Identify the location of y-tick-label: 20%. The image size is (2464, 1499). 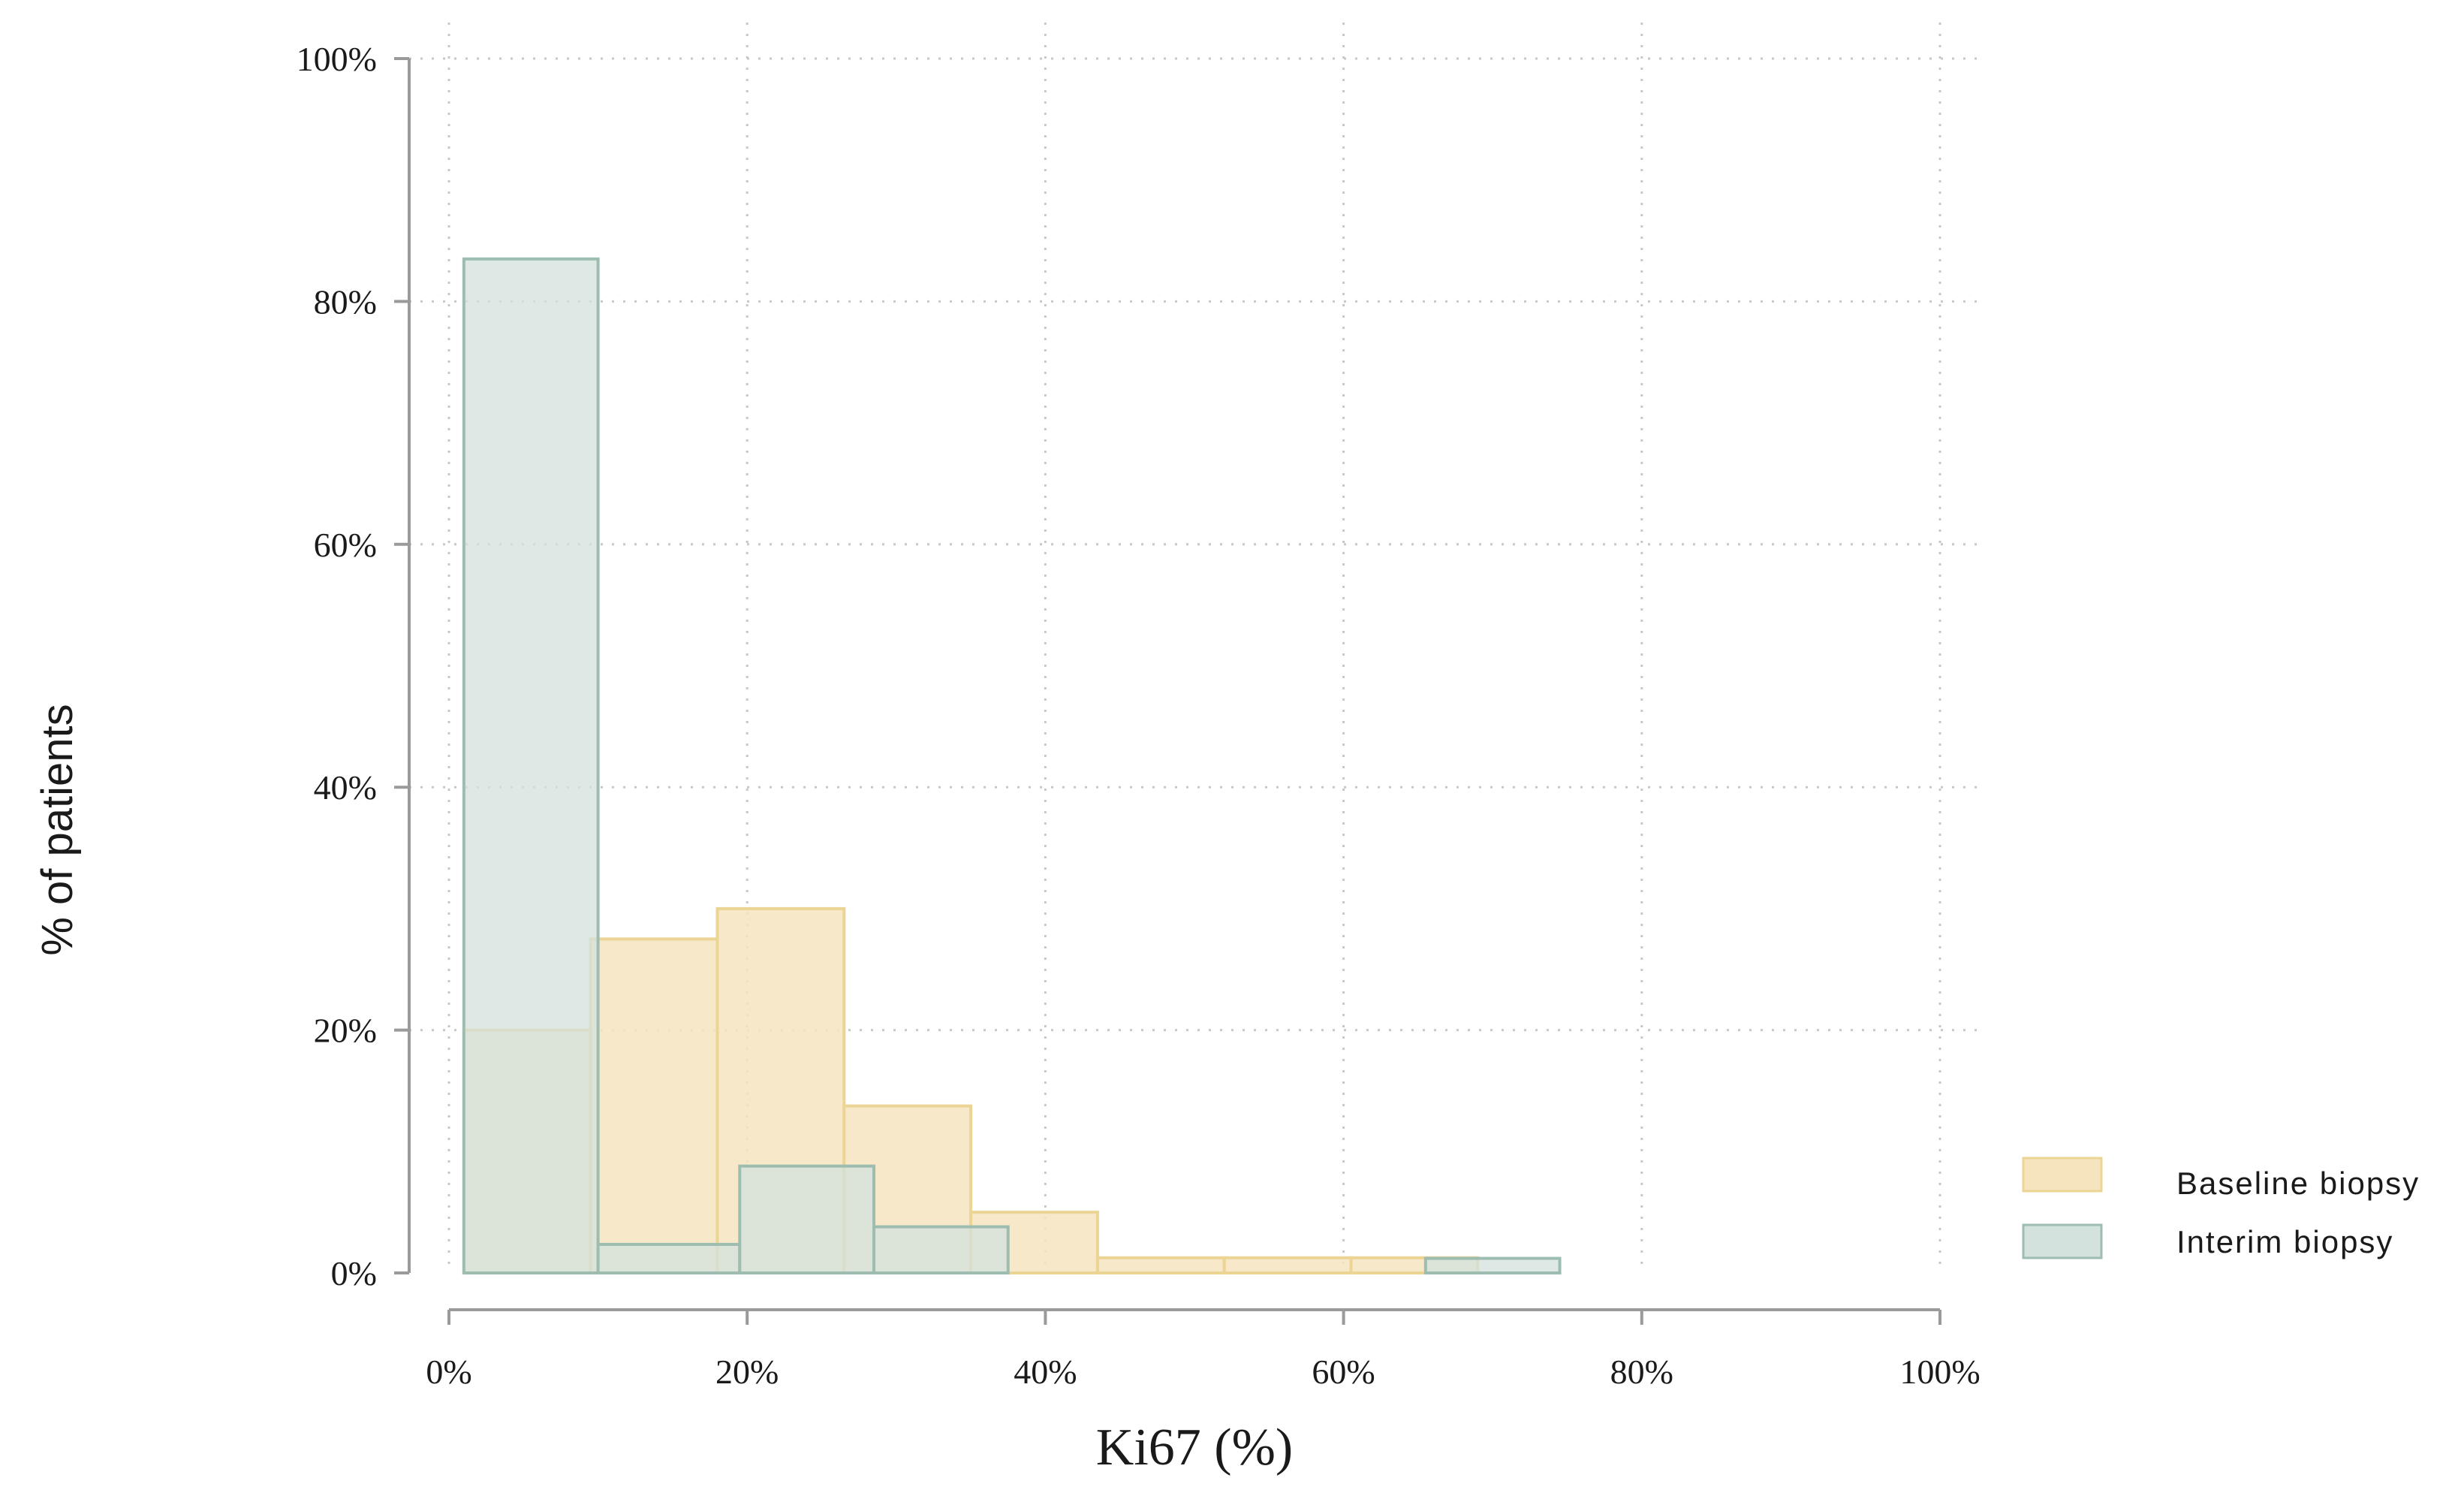
(345, 1031).